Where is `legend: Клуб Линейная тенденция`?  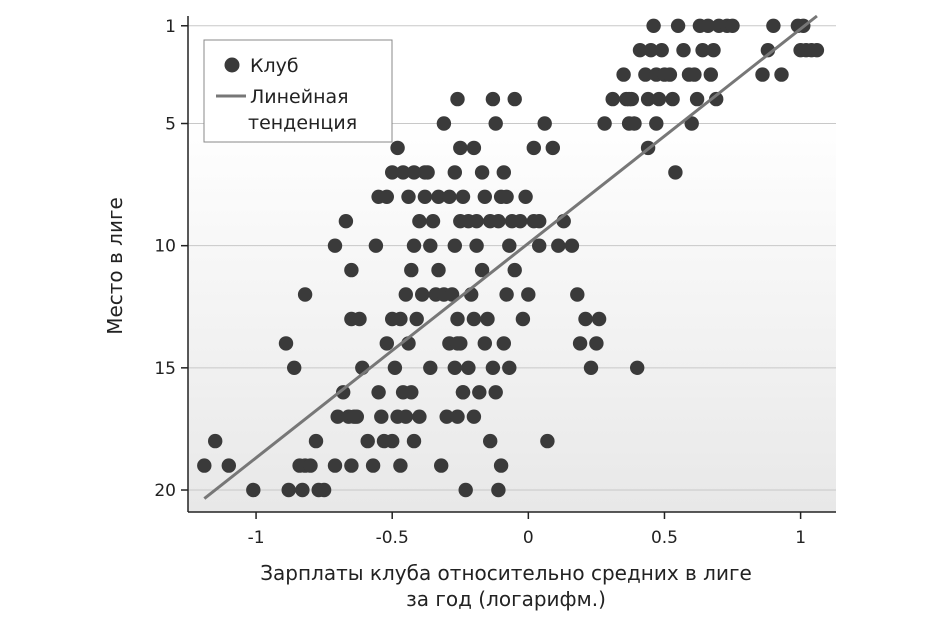 legend: Клуб Линейная тенденция is located at coordinates (298, 91).